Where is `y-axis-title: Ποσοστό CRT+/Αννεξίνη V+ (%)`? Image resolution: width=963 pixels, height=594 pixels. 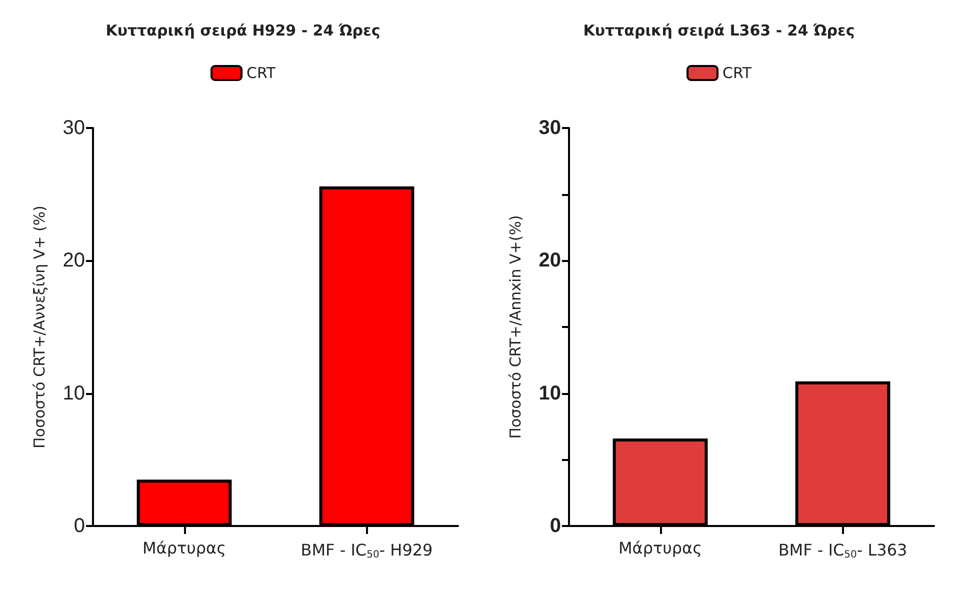
y-axis-title: Ποσοστό CRT+/Αννεξίνη V+ (%) is located at coordinates (39, 327).